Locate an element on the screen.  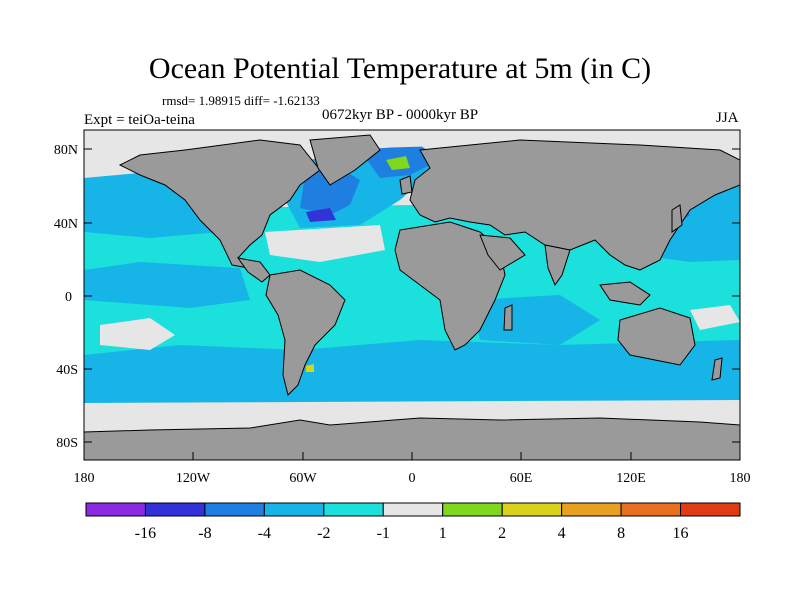
colorbar-label: -4 is located at coordinates (264, 533).